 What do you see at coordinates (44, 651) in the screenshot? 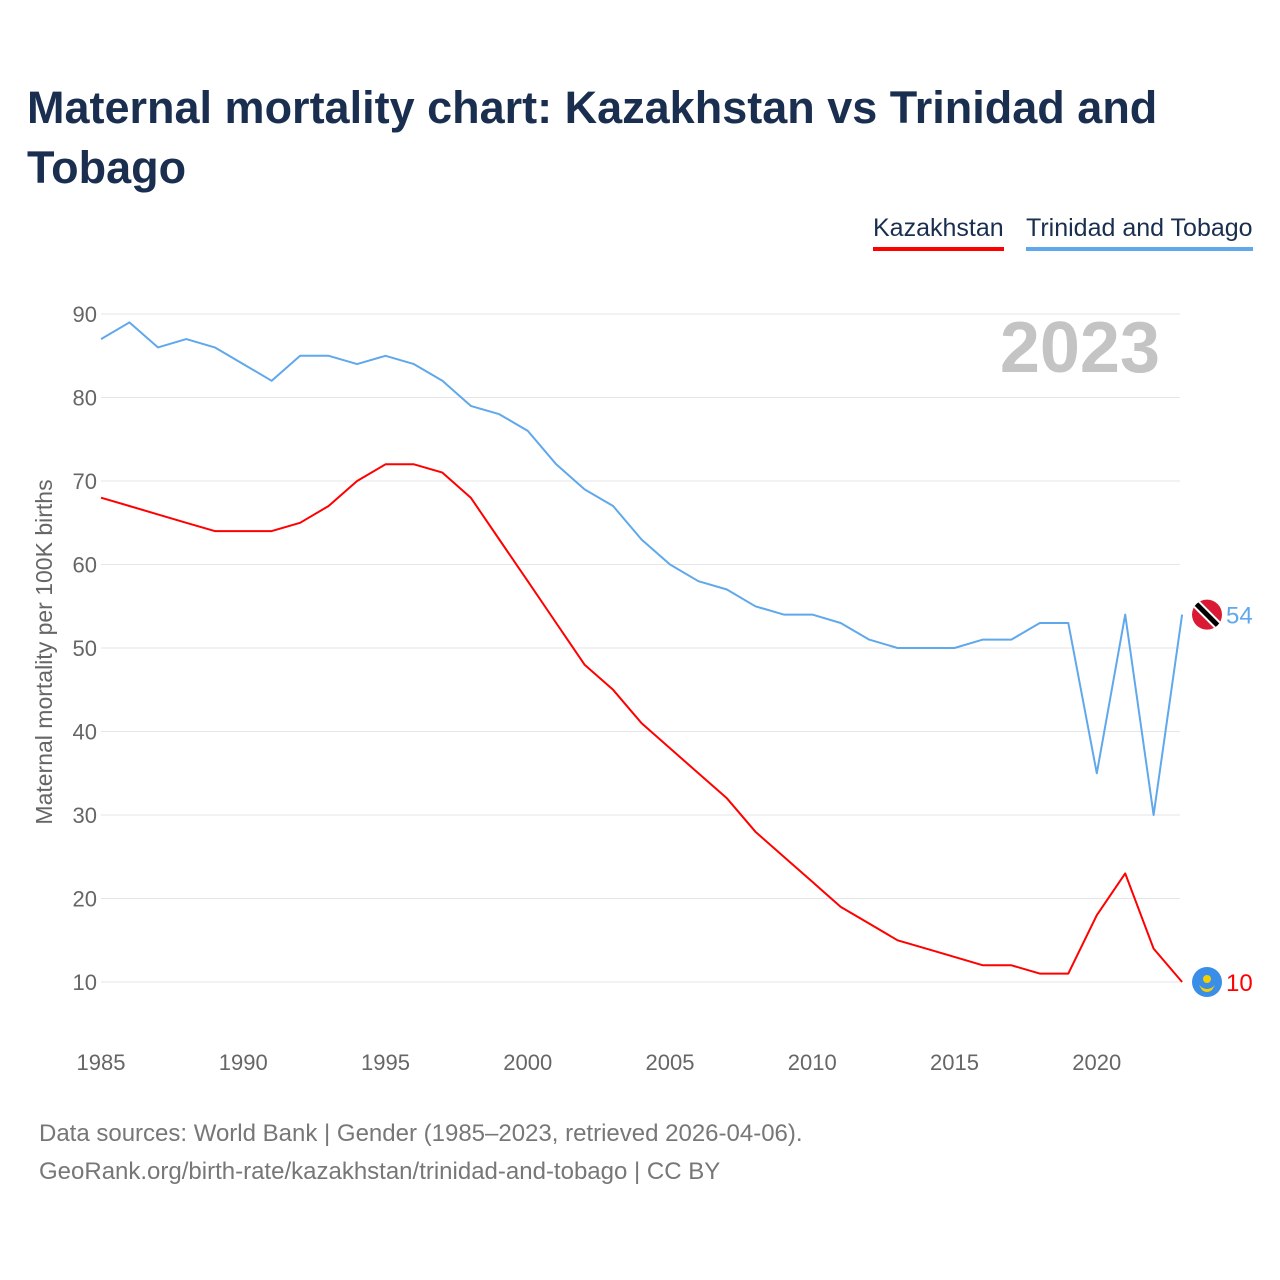
I see `y-axis-label: Maternal mortality per 100K births` at bounding box center [44, 651].